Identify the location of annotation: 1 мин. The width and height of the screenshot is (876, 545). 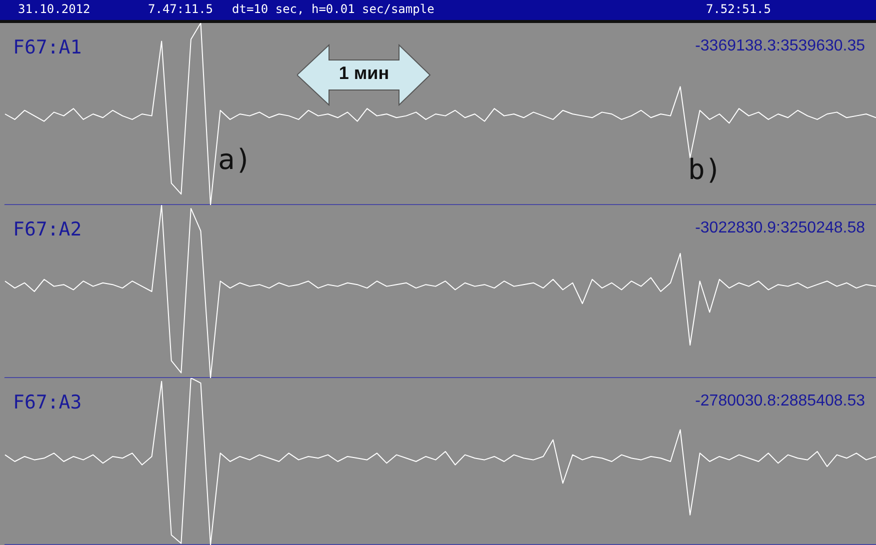
(364, 73).